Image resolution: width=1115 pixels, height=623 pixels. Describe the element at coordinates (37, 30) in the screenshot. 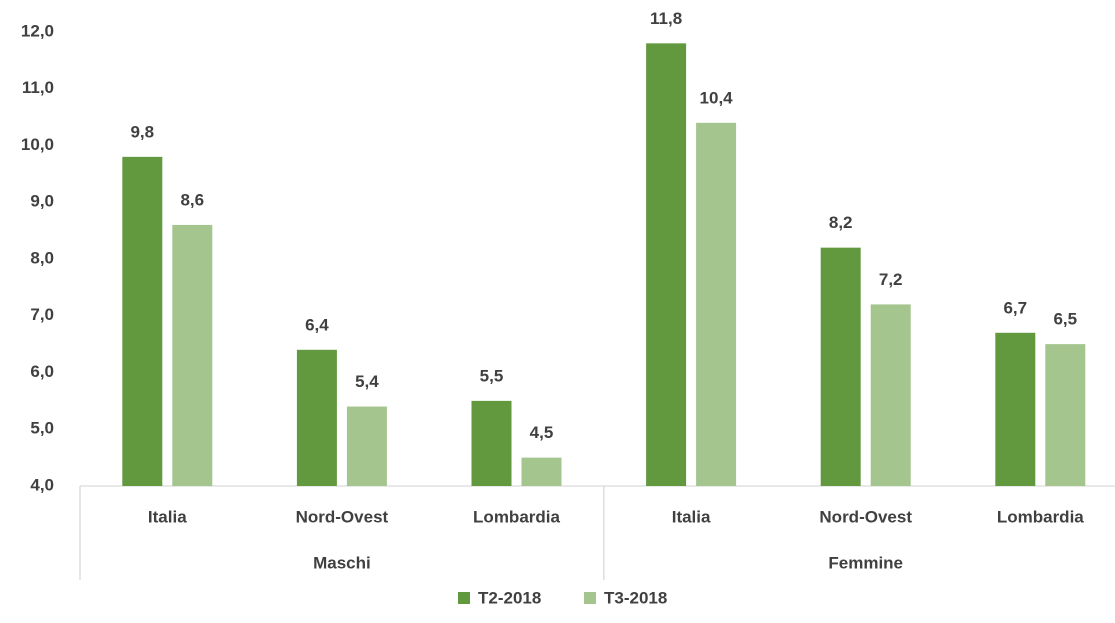

I see `y-tick-label: 12,0` at that location.